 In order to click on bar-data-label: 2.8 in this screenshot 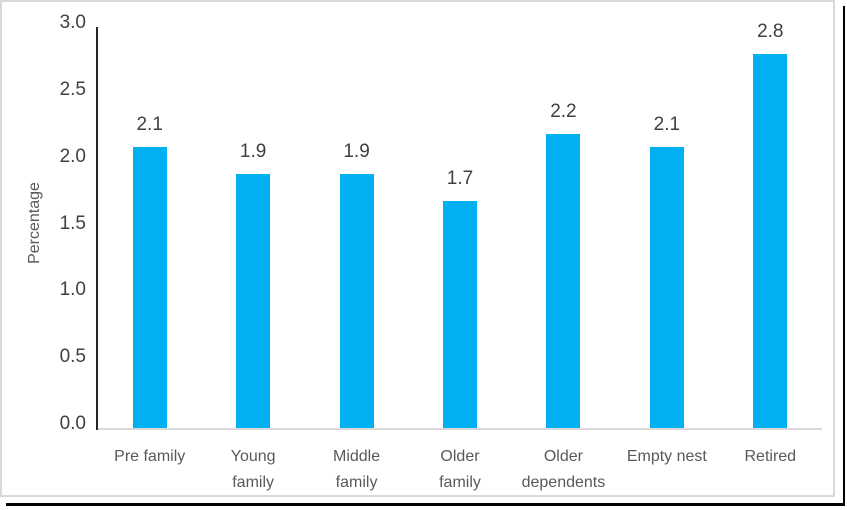, I will do `click(770, 31)`.